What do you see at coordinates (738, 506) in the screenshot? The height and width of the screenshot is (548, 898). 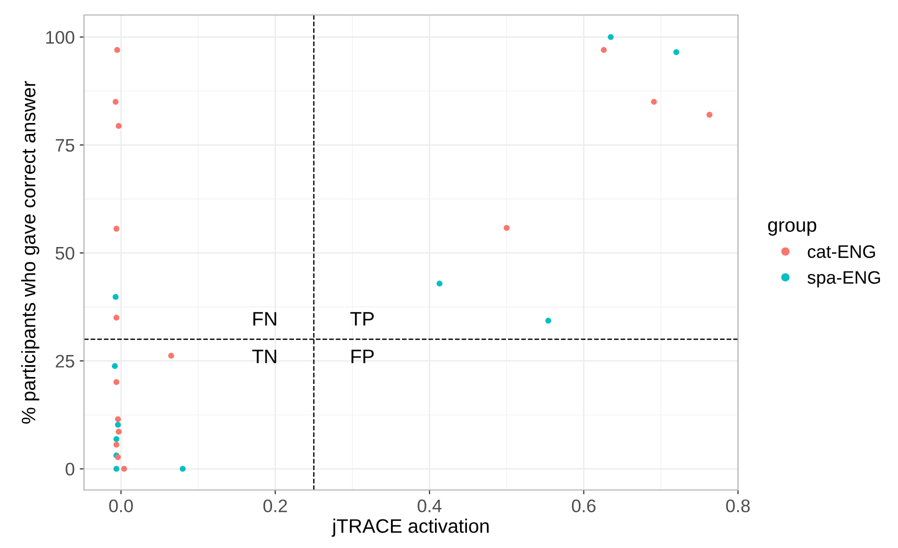 I see `x-tick-label: 0.8` at bounding box center [738, 506].